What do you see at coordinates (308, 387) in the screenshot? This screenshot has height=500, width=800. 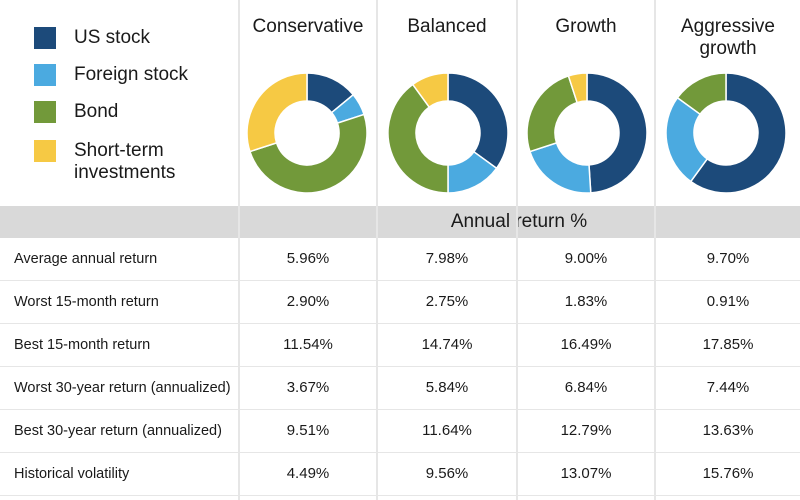 I see `table-cell: 3.67%` at bounding box center [308, 387].